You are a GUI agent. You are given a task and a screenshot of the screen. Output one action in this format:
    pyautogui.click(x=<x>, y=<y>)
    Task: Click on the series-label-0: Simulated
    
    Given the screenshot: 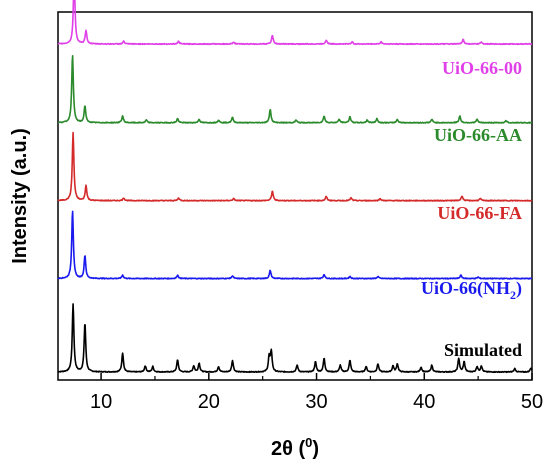 What is the action you would take?
    pyautogui.click(x=483, y=350)
    